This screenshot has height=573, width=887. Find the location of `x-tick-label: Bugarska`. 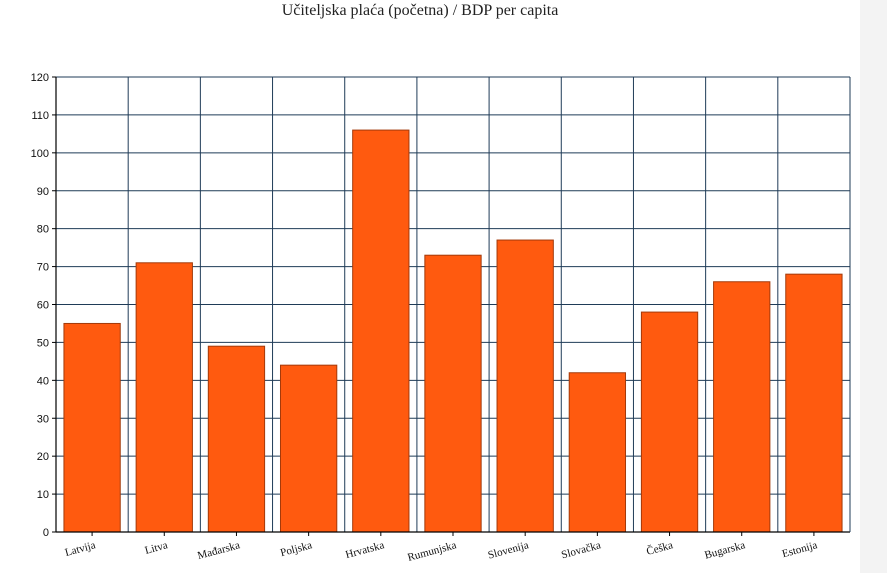

x-tick-label: Bugarska is located at coordinates (724, 550).